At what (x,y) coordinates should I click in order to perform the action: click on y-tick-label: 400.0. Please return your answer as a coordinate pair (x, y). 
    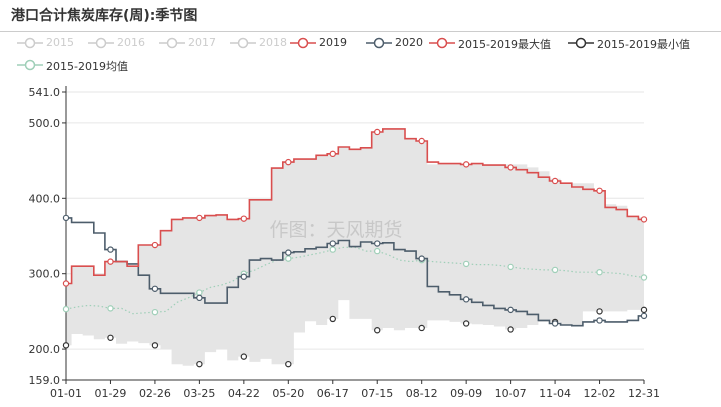
    Looking at the image, I should click on (45, 198).